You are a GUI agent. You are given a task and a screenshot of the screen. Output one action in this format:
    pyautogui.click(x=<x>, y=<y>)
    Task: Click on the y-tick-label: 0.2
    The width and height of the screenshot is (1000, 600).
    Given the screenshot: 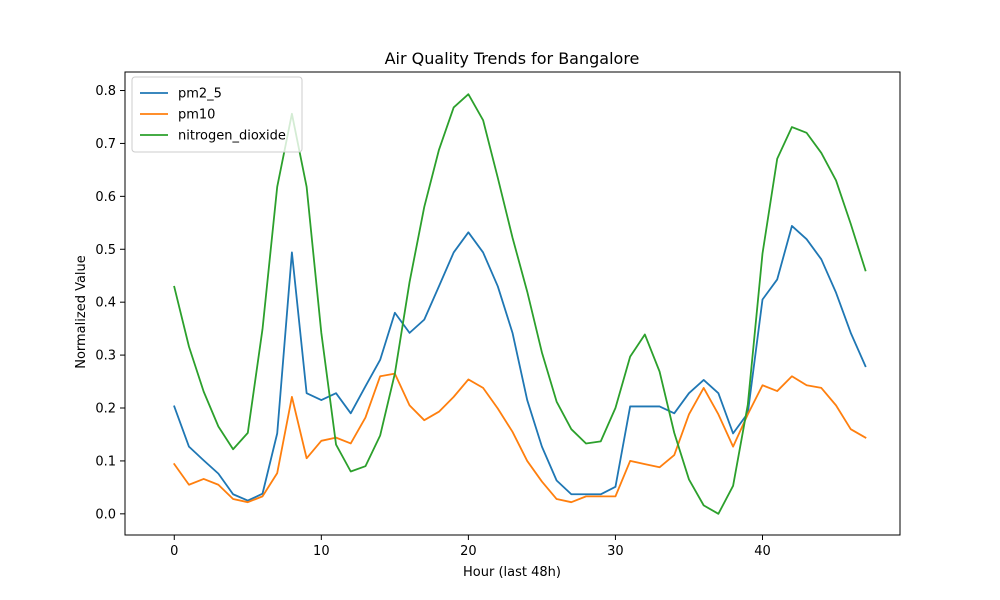 What is the action you would take?
    pyautogui.click(x=105, y=409)
    